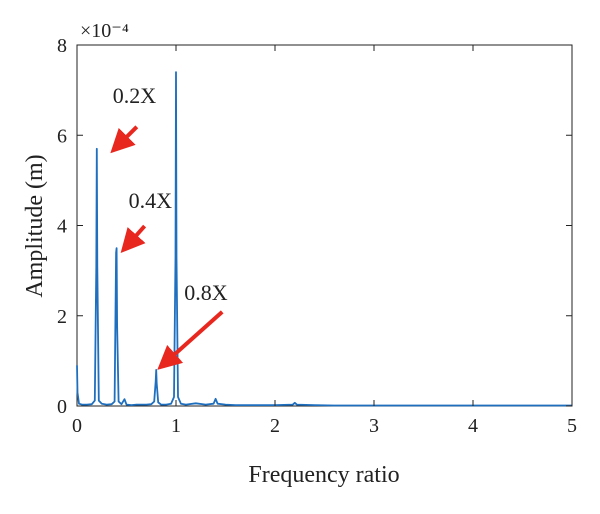 The image size is (600, 514). Describe the element at coordinates (169, 226) in the screenshot. I see `peak-annotations: 0.2X 0.4X 0.8X` at that location.